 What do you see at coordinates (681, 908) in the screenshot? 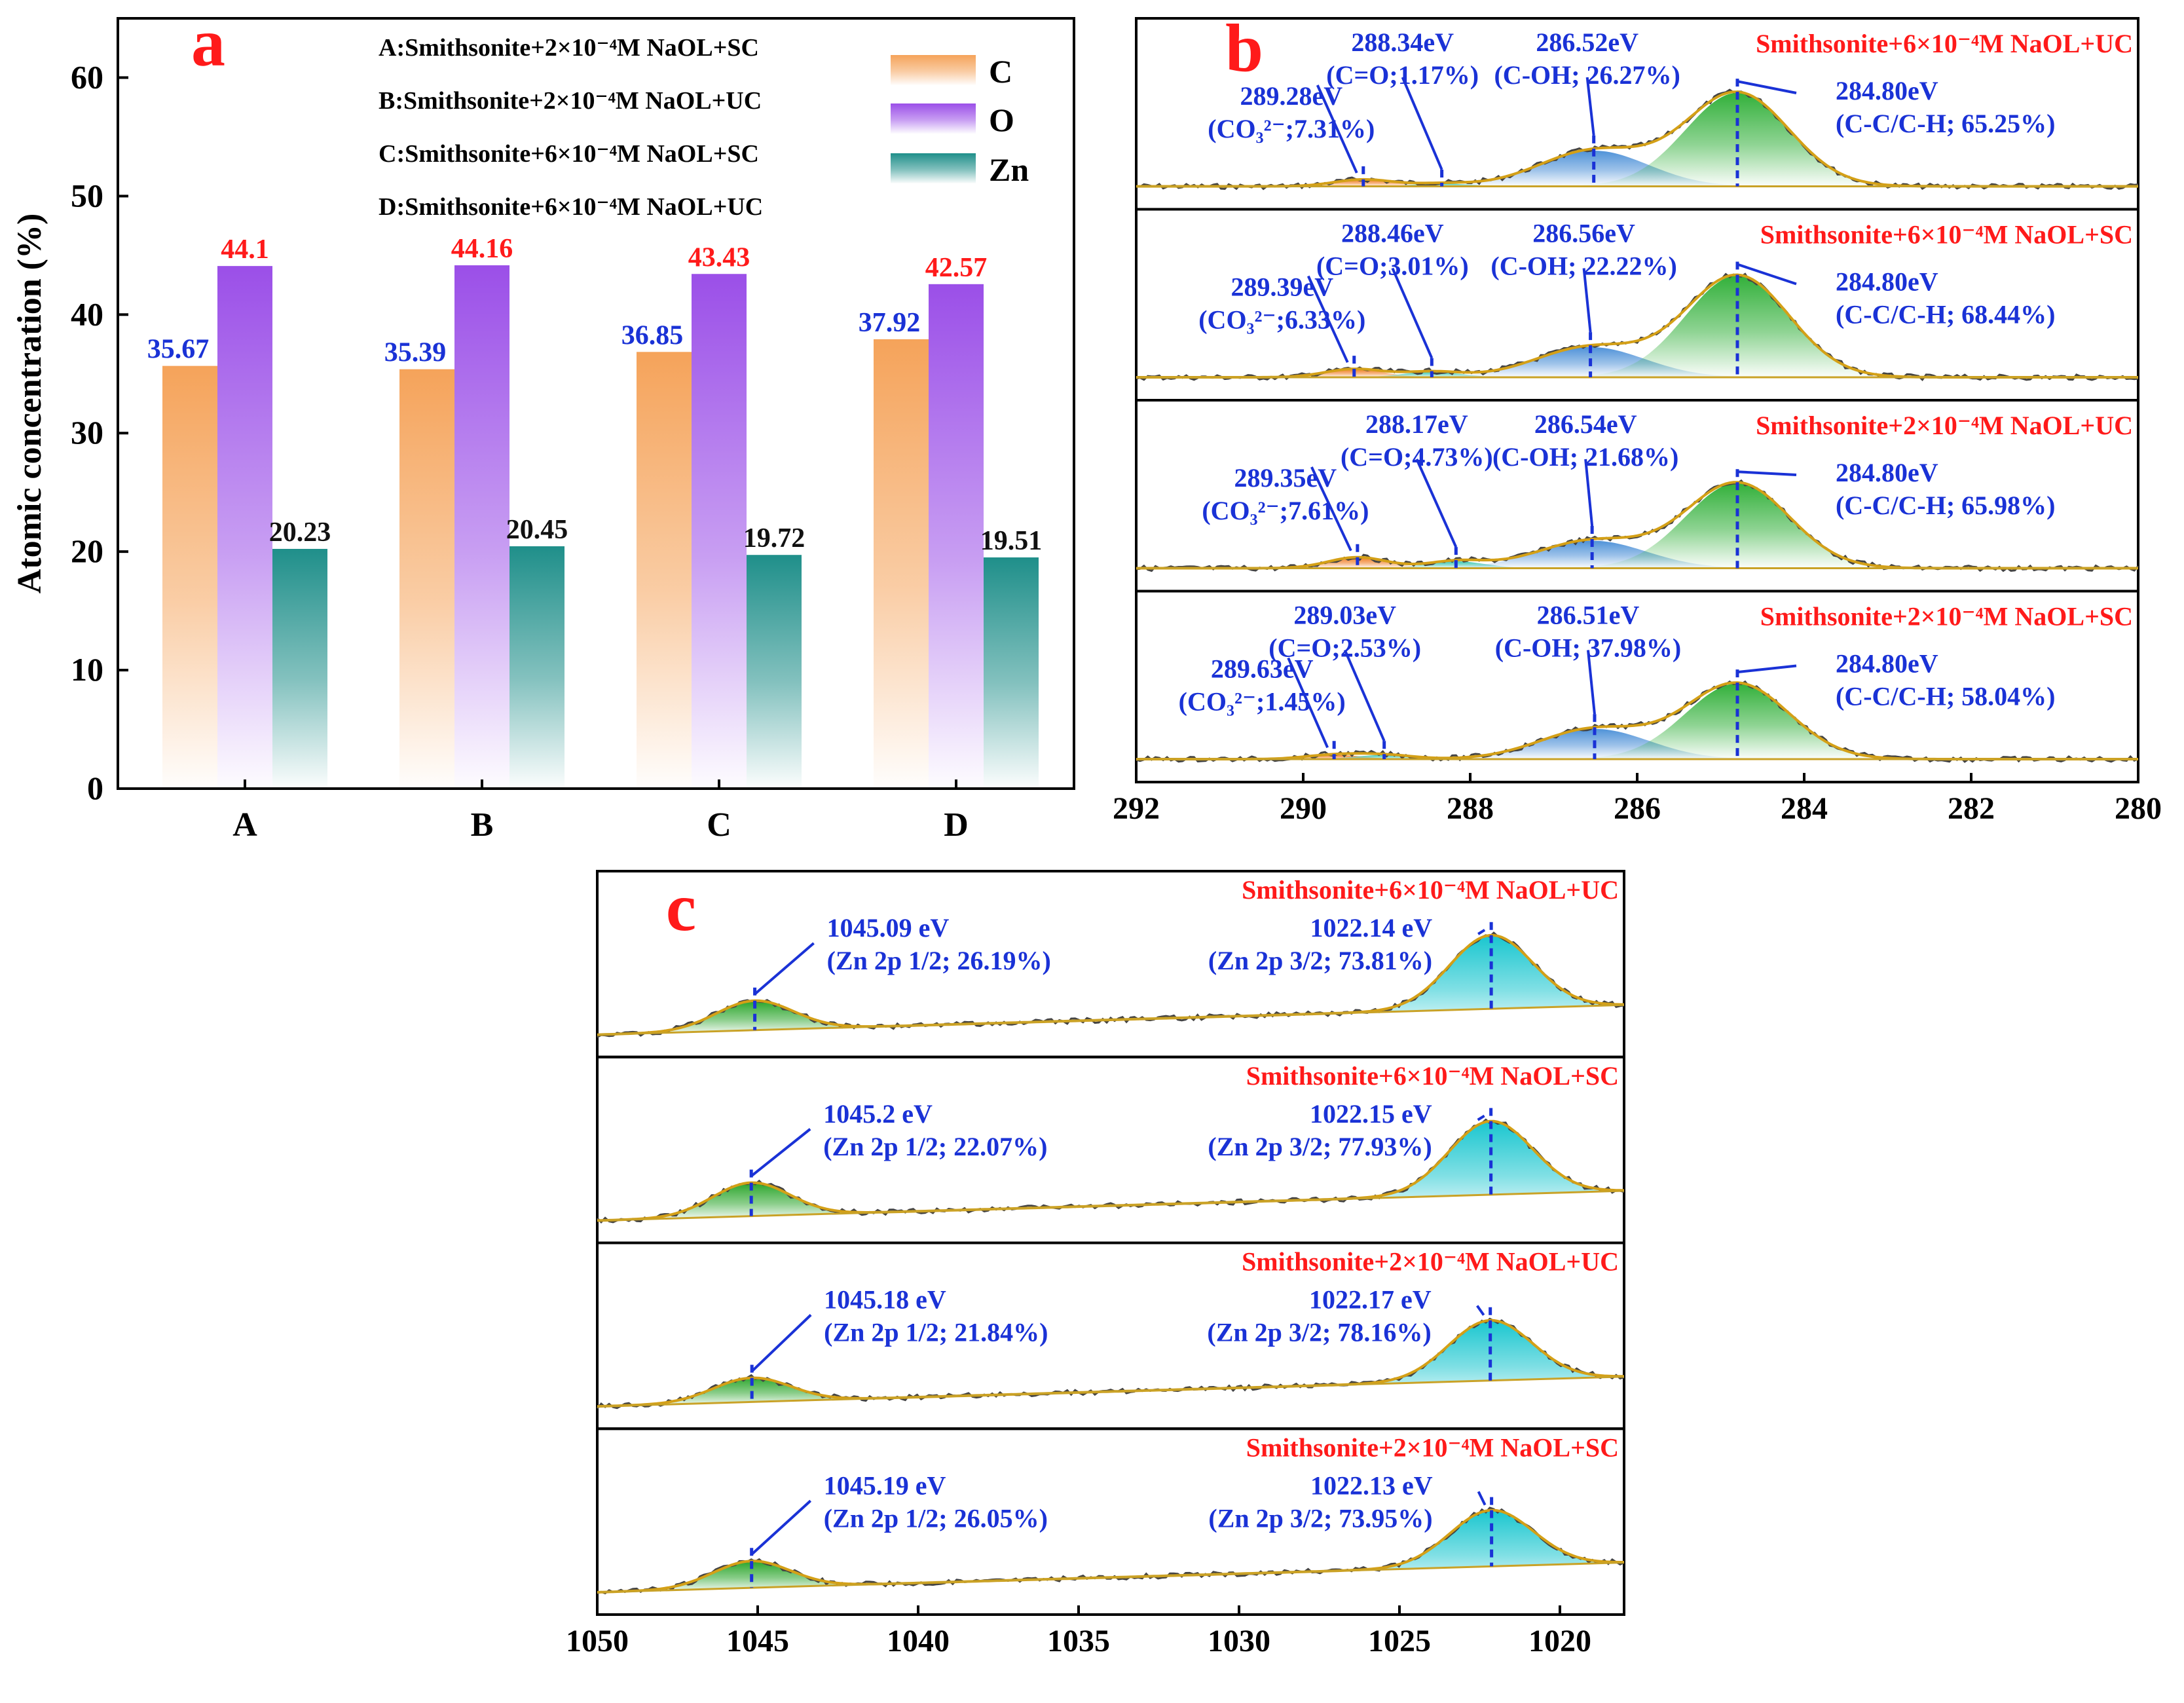
I see `panel-label: c` at bounding box center [681, 908].